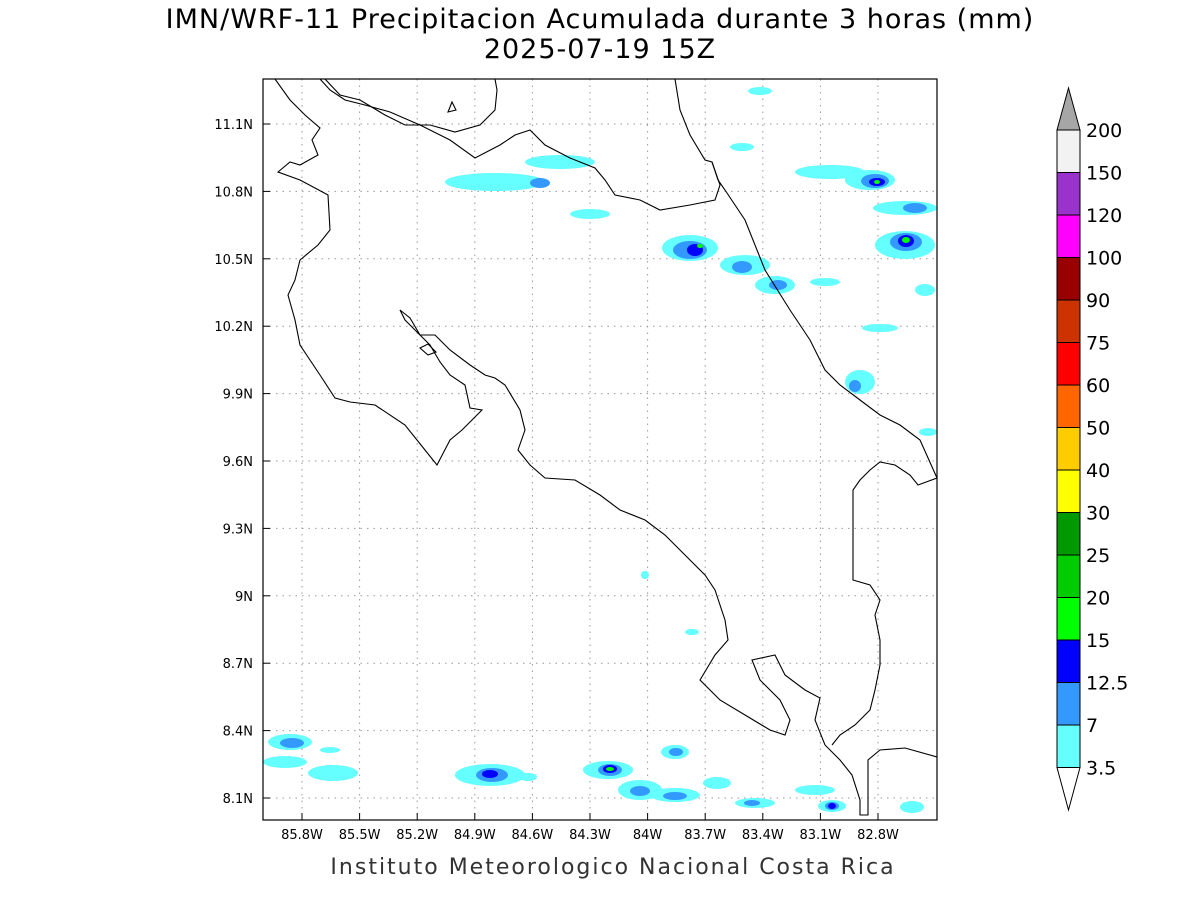 The width and height of the screenshot is (1200, 900). I want to click on lon-label: 83.1W, so click(820, 835).